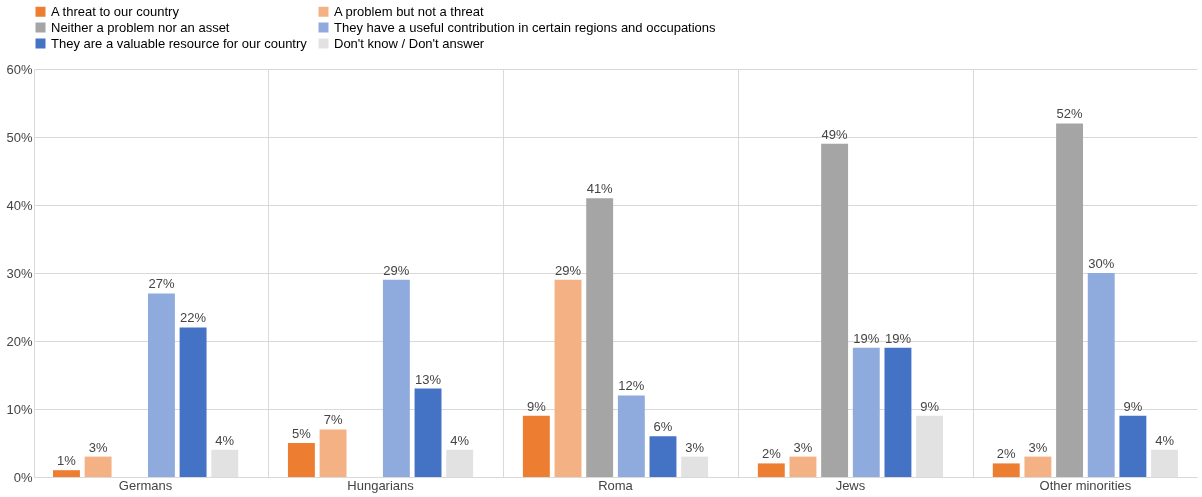  I want to click on legend-label: Don't know / Don't answer, so click(409, 43).